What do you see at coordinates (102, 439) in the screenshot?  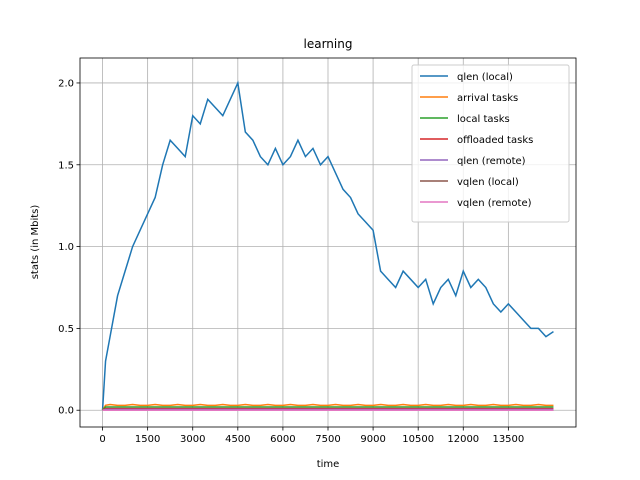 I see `x-tick-label: 0` at bounding box center [102, 439].